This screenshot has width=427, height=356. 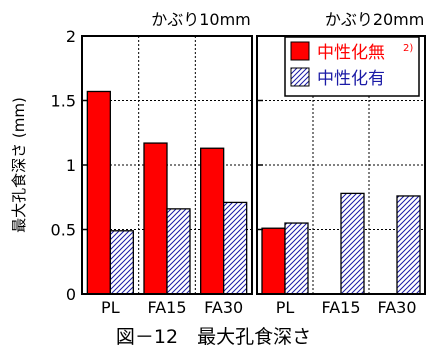 I want to click on legend-label-neutralization-none: 中性化無, so click(x=351, y=53).